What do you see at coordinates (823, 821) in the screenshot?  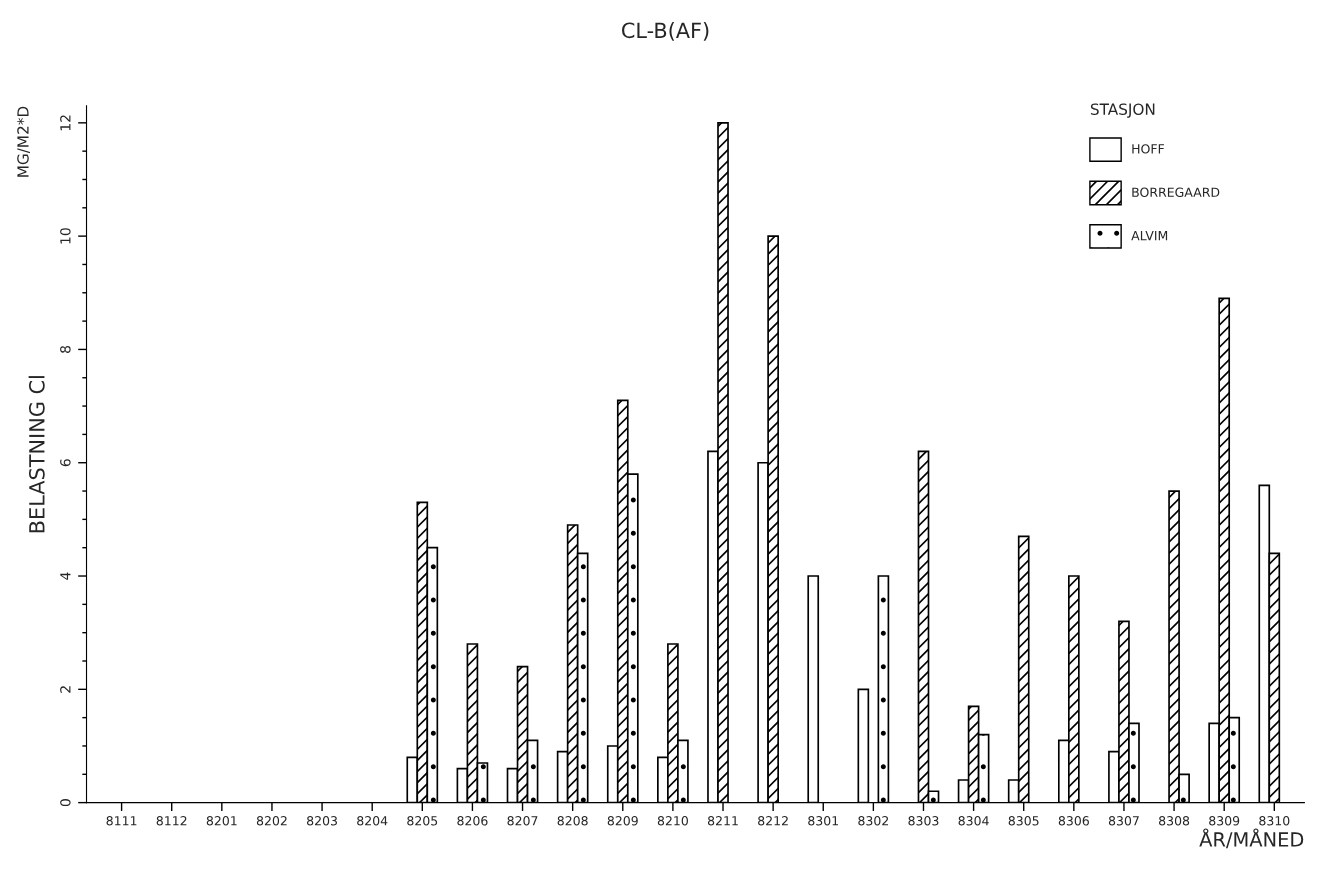 I see `x-tick-label: 8301` at bounding box center [823, 821].